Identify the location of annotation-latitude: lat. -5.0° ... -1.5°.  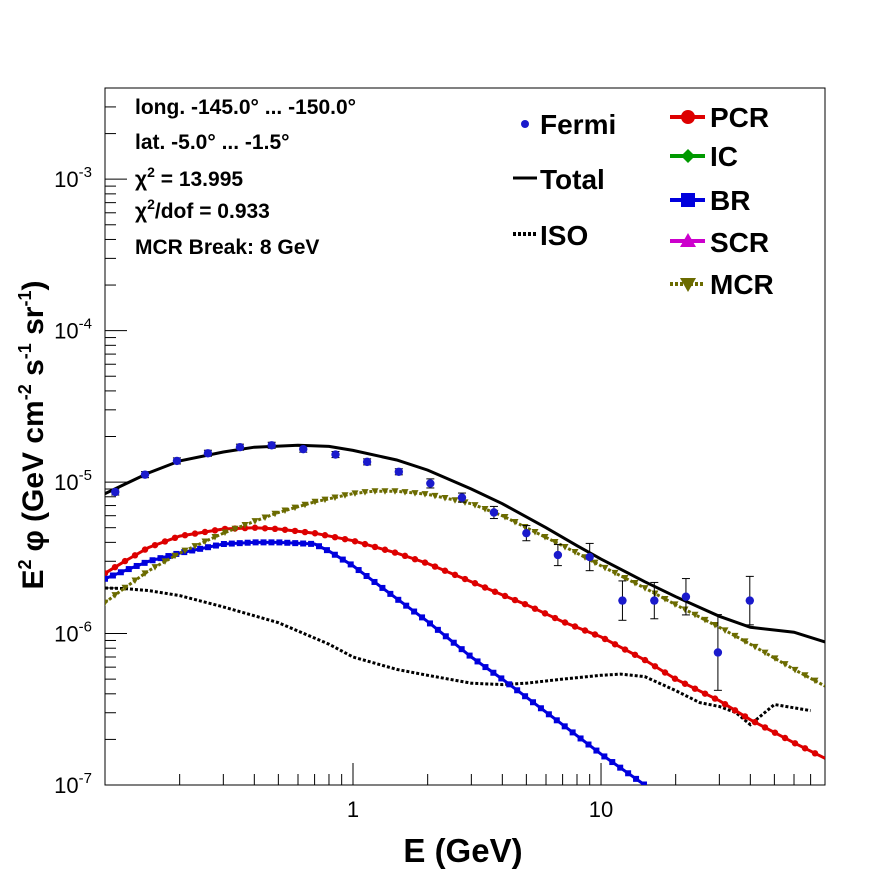
(212, 142).